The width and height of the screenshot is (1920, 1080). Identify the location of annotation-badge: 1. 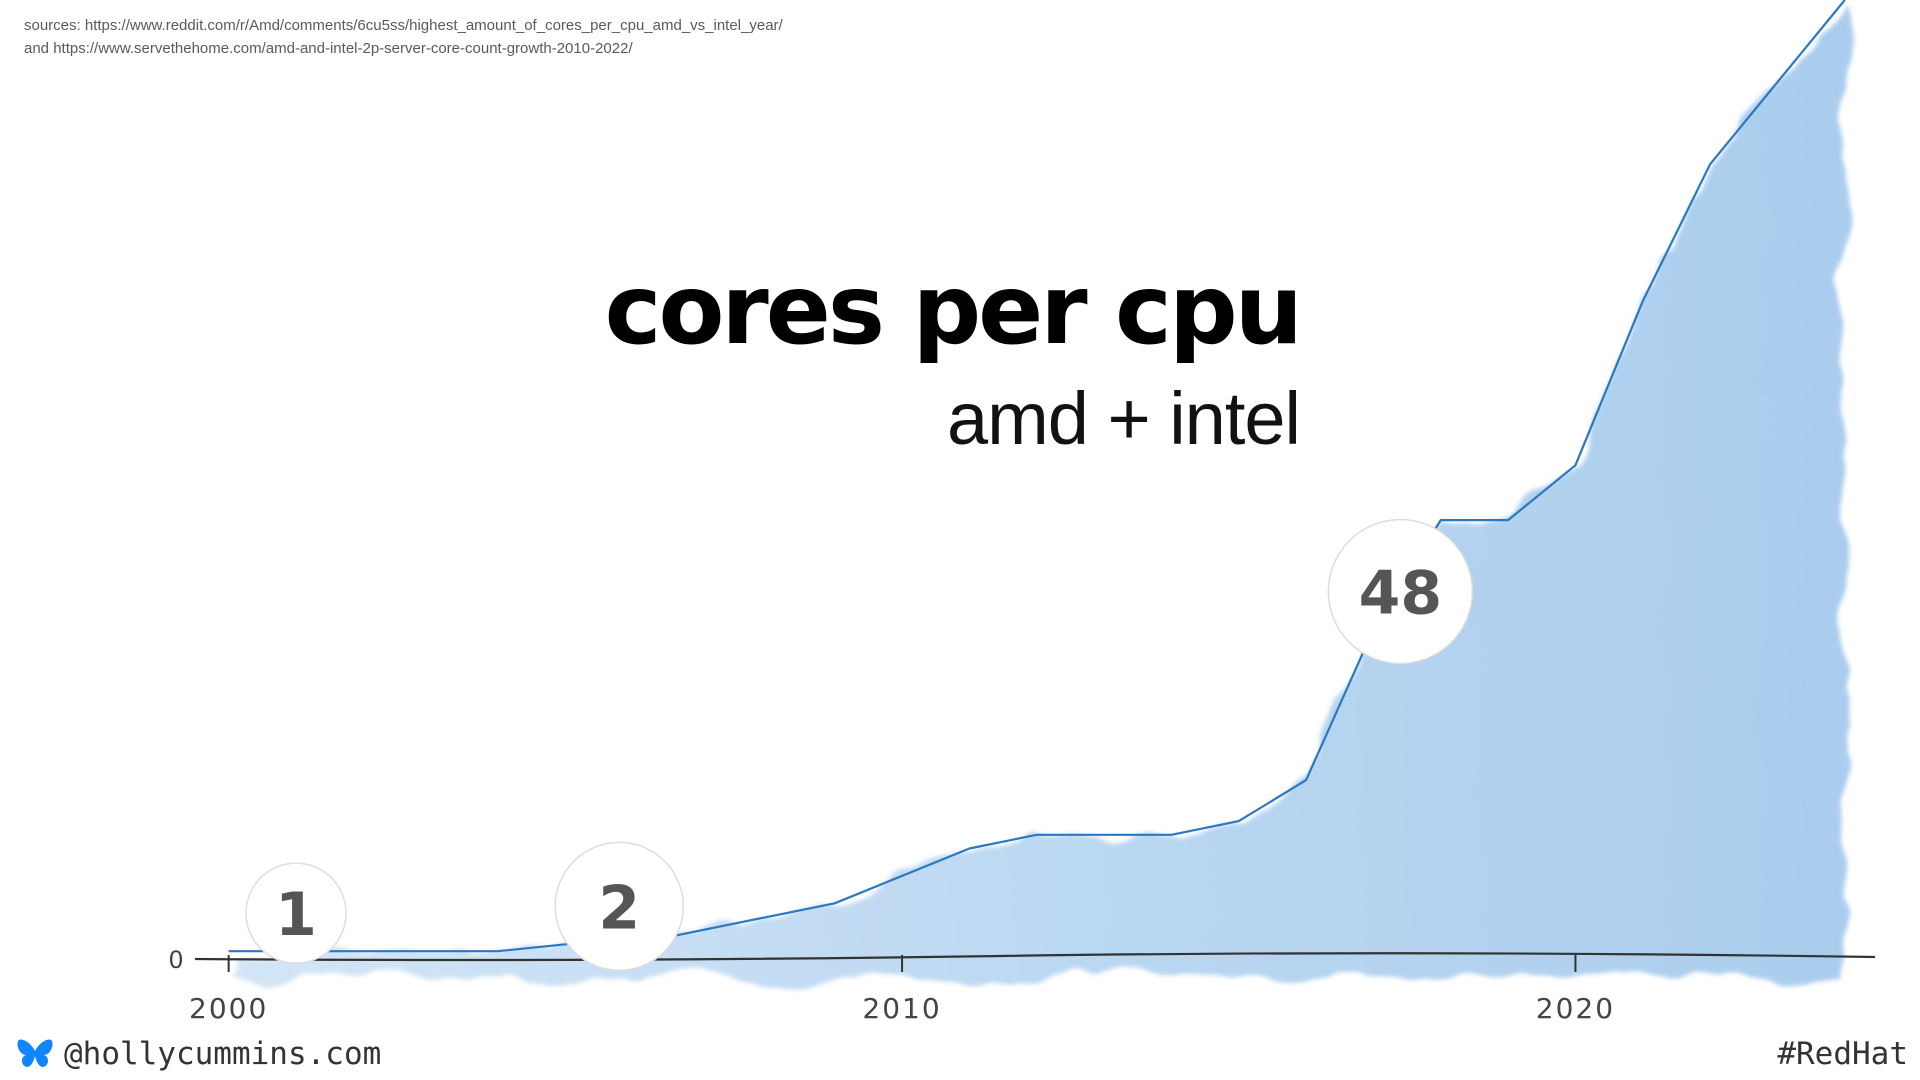
(296, 913).